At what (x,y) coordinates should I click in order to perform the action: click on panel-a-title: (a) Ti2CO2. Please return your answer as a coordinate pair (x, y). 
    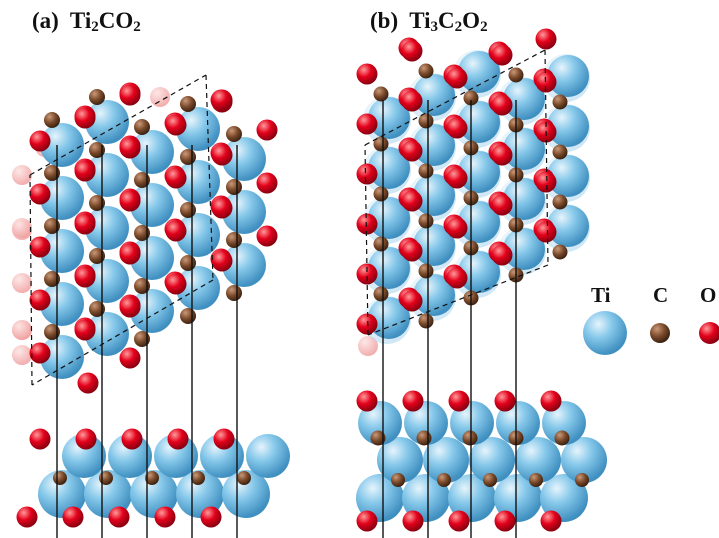
    Looking at the image, I should click on (86, 22).